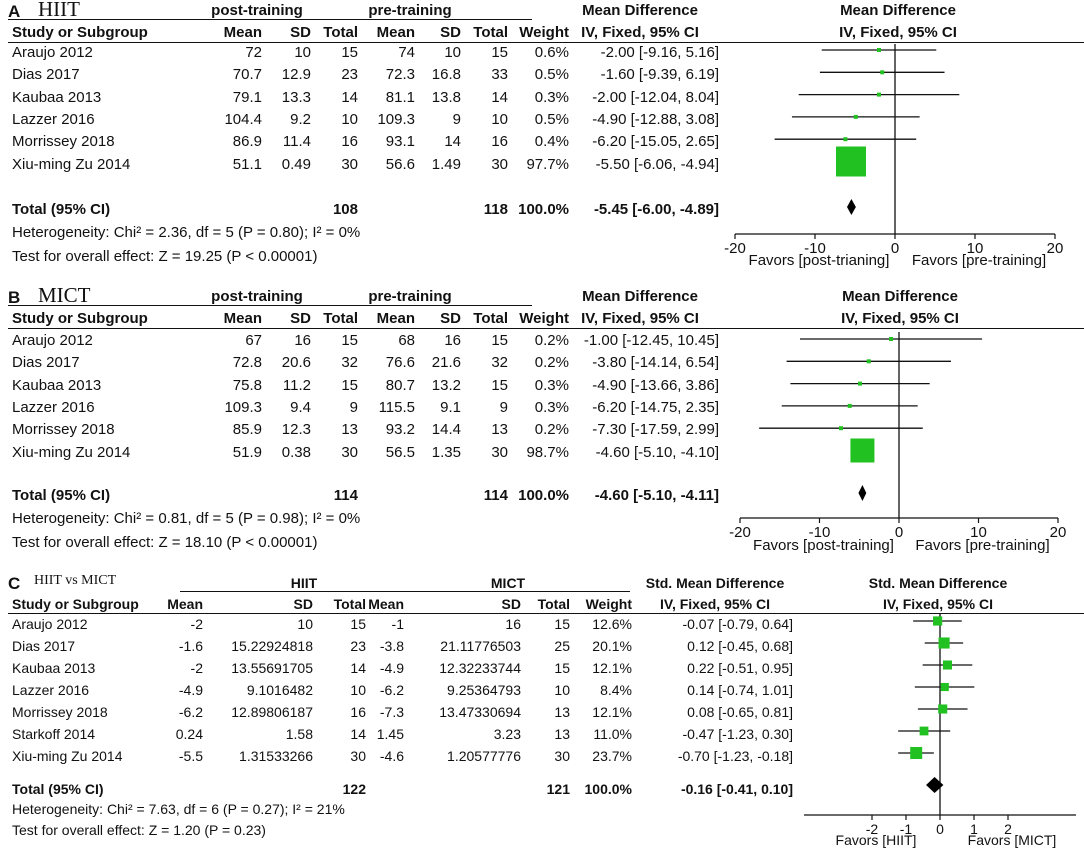  I want to click on sd1-value: 13.3, so click(296, 97).